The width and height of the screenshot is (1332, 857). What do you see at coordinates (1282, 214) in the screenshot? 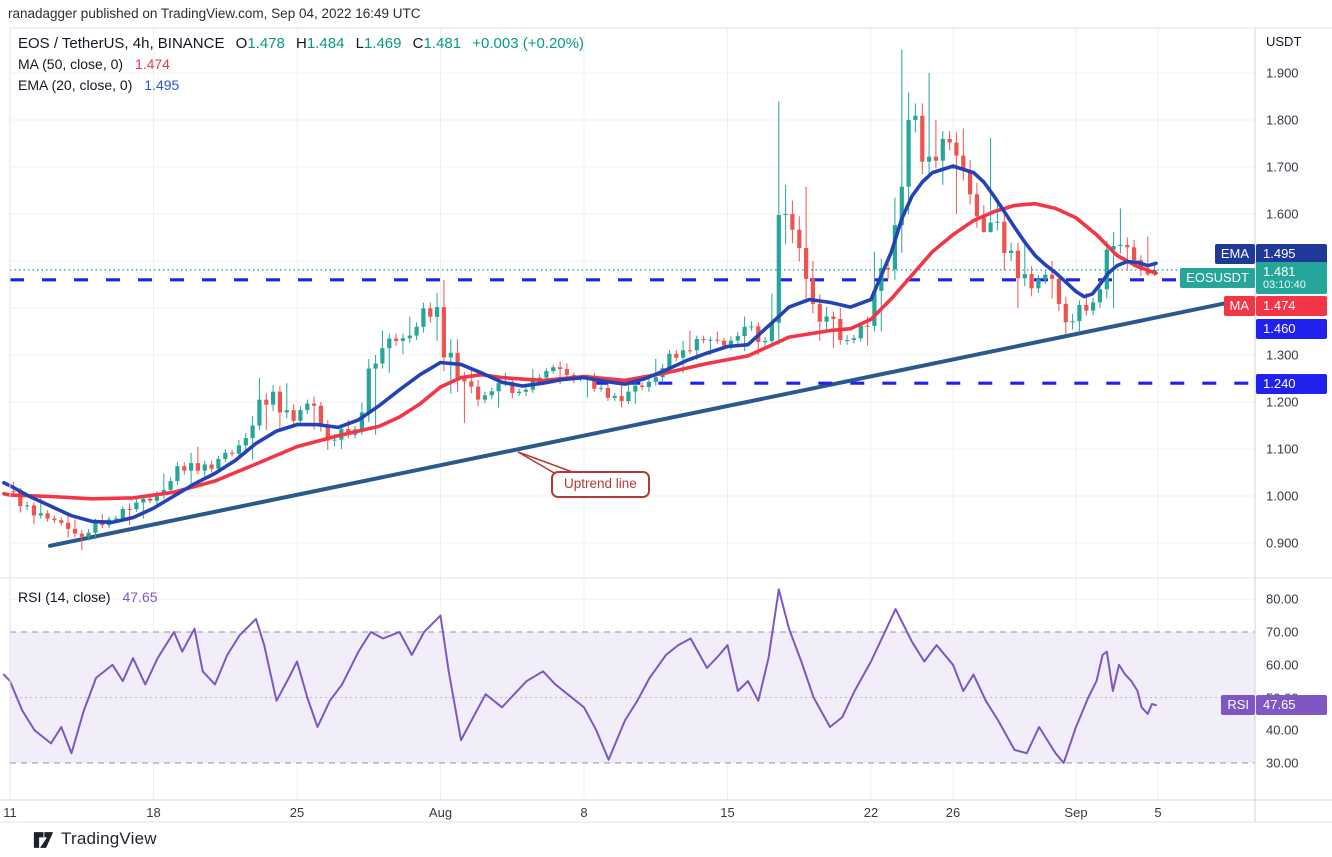
I see `price-tick: 1.600` at bounding box center [1282, 214].